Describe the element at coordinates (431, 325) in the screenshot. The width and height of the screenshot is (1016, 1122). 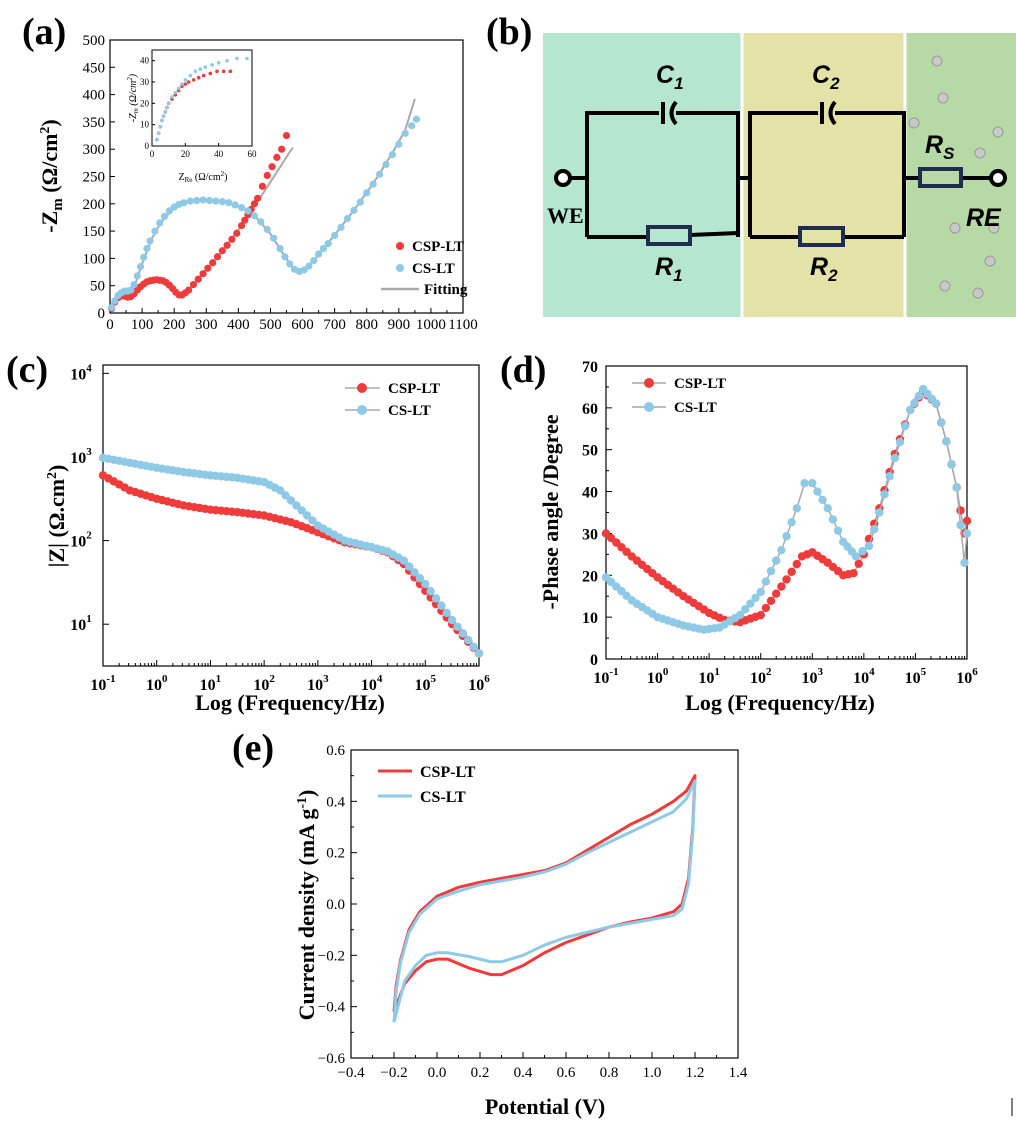
I see `x-tick-label: 1000` at that location.